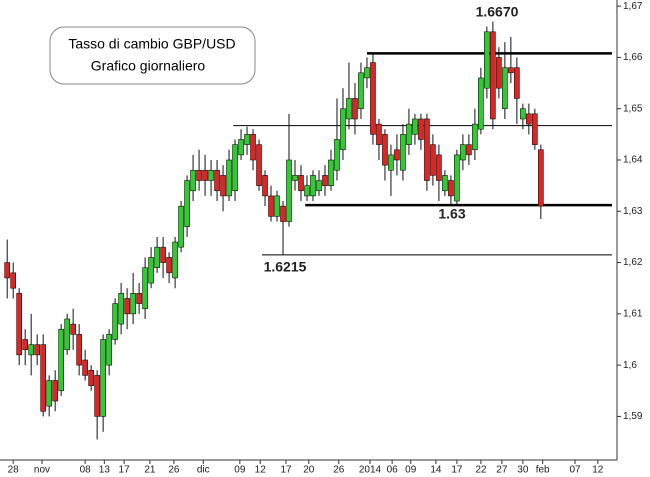 The height and width of the screenshot is (477, 650). Describe the element at coordinates (633, 211) in the screenshot. I see `y-tick-label: 1,63` at that location.